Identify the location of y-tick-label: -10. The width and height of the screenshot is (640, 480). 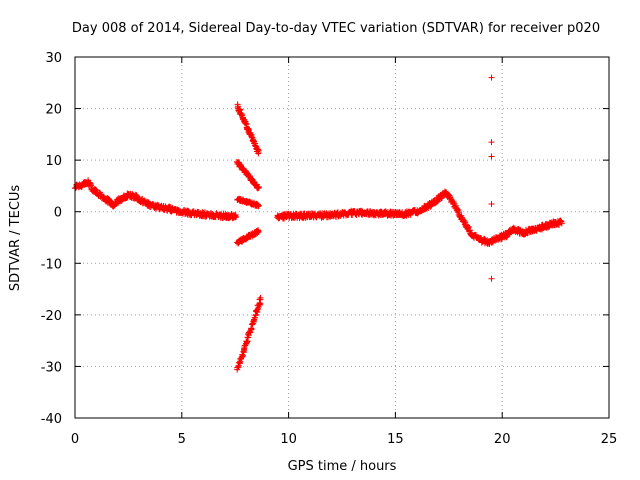
(51, 264).